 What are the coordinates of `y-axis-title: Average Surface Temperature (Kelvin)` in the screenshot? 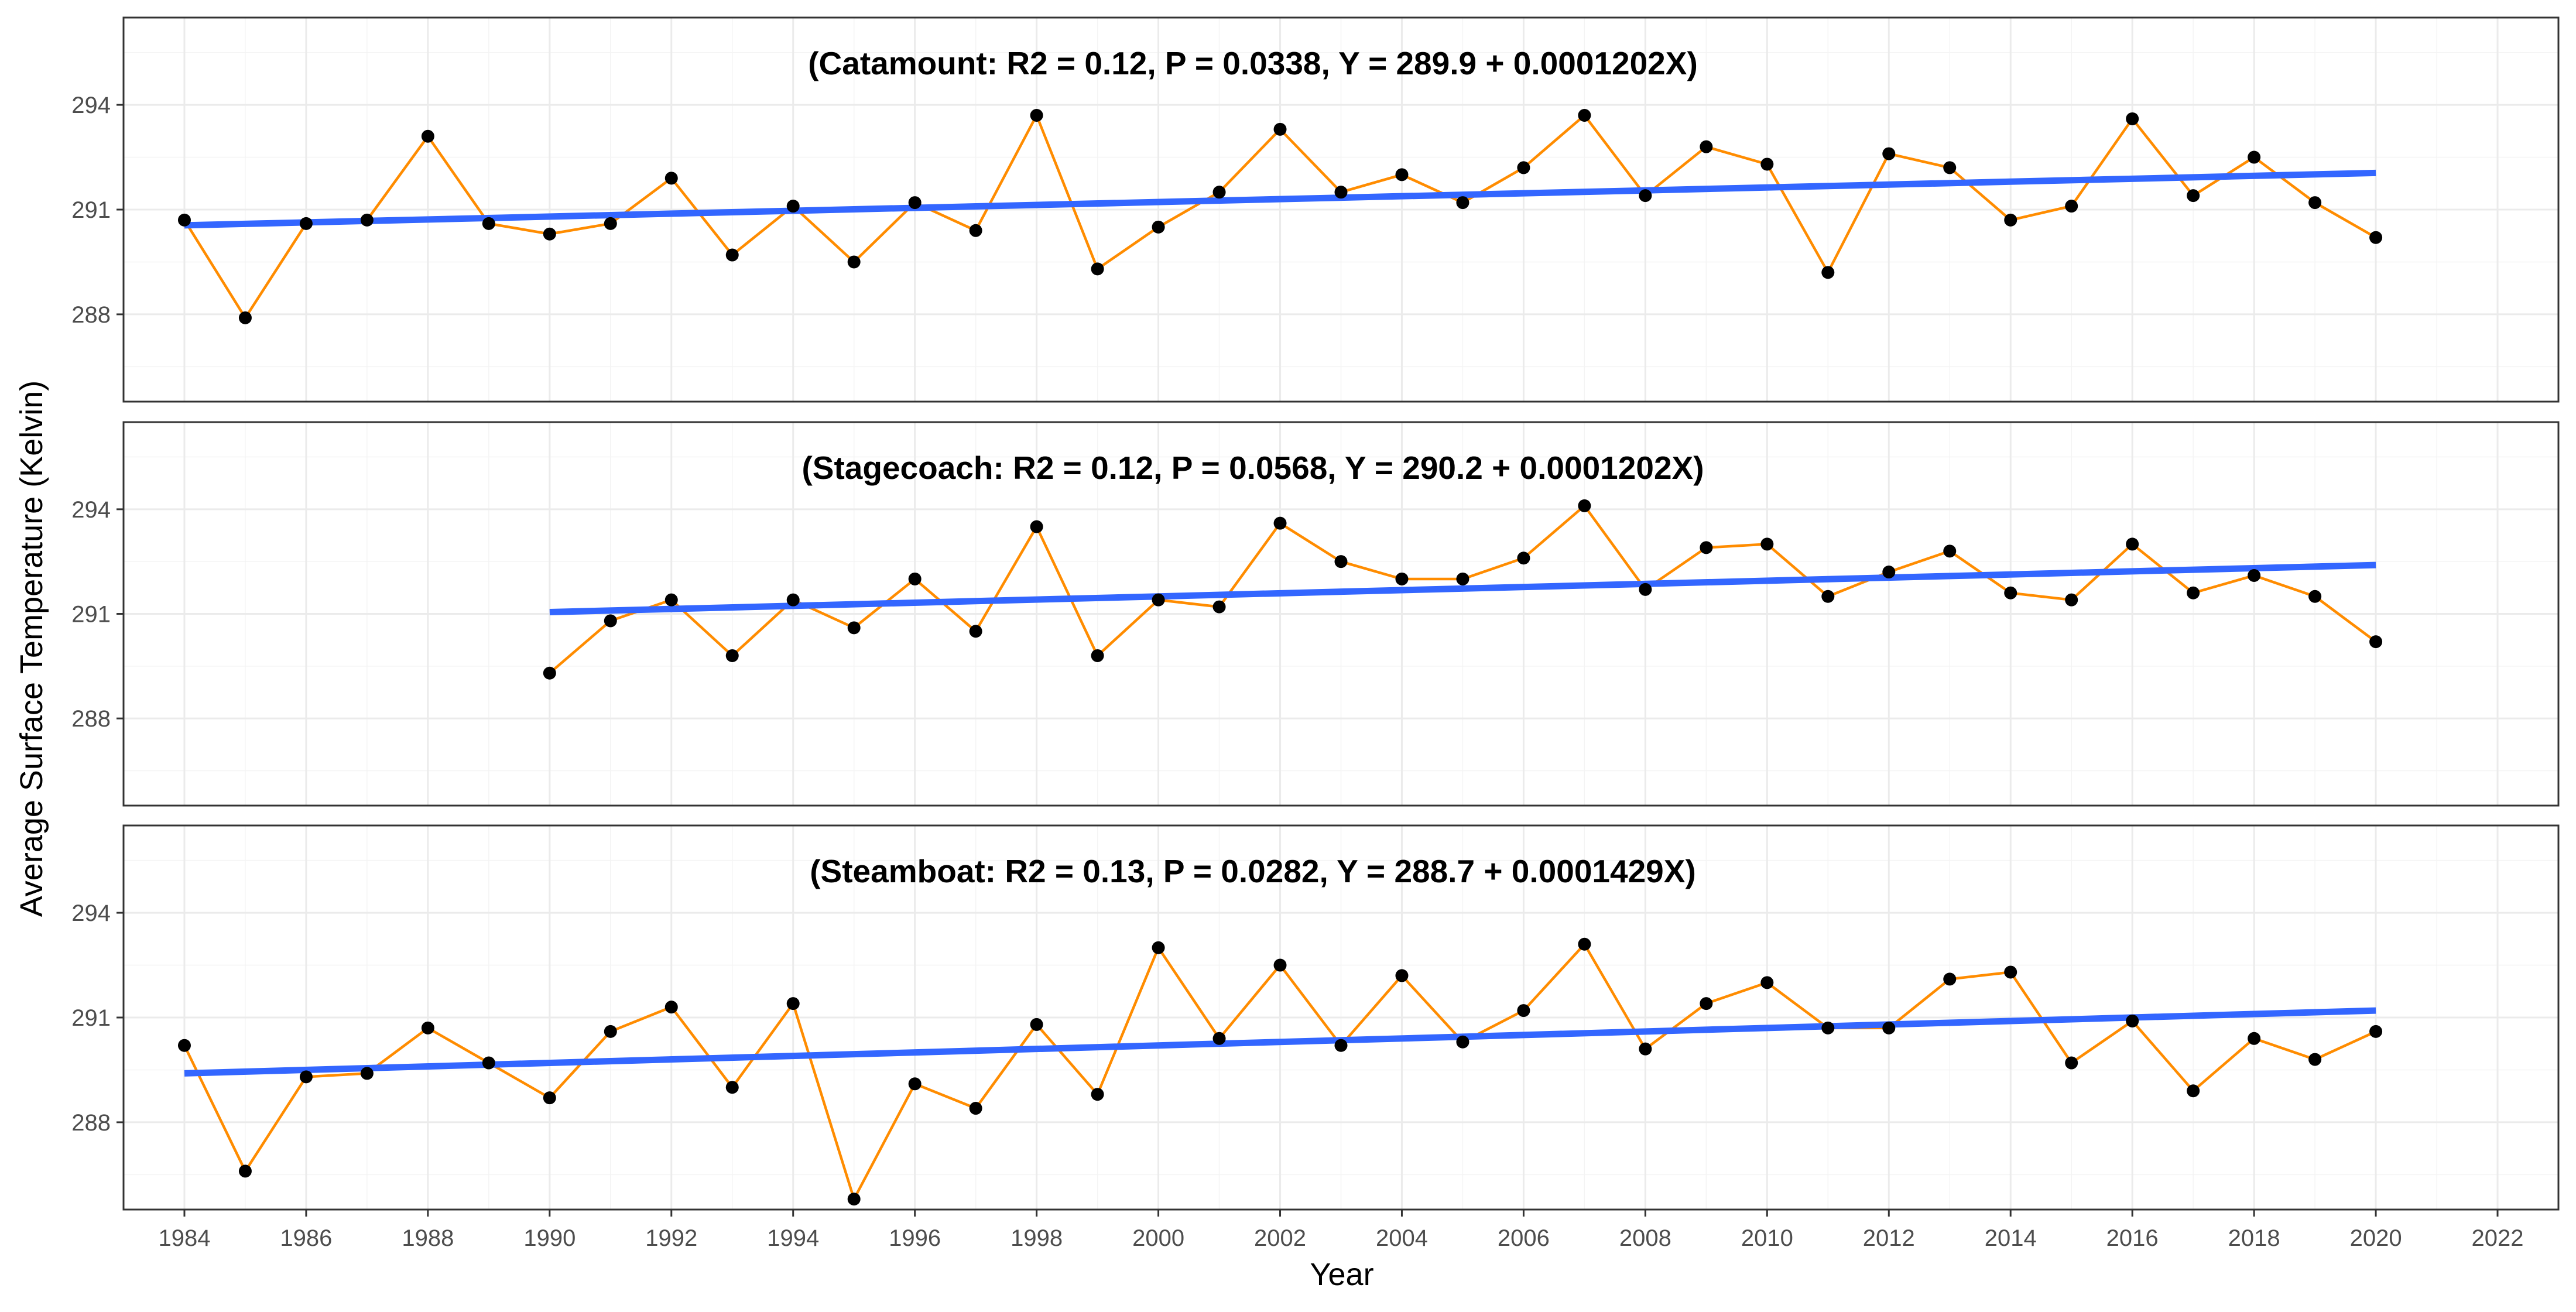 It's located at (31, 649).